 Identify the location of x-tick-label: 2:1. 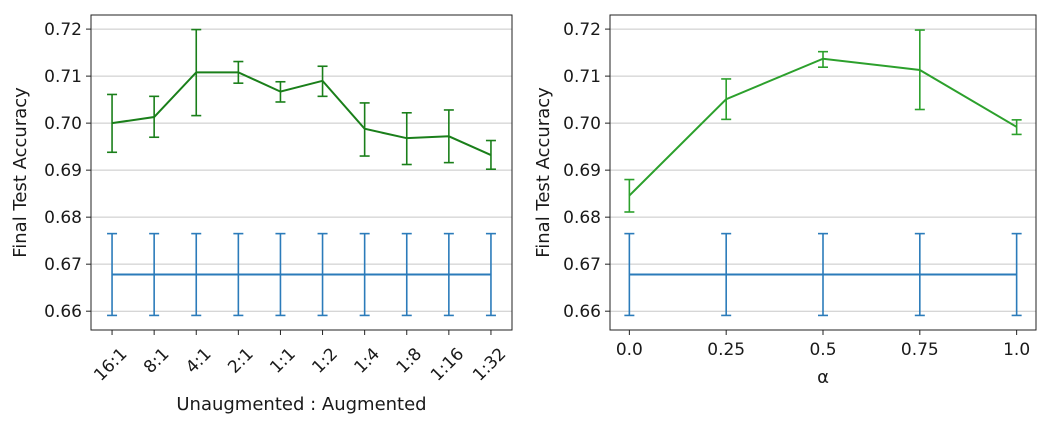
(240, 360).